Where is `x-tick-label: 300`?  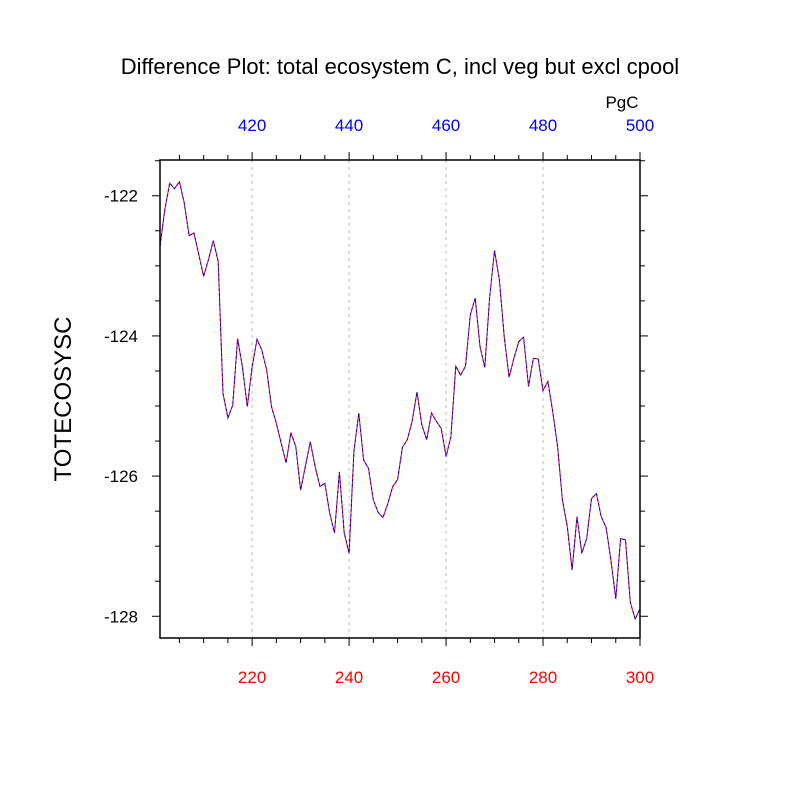
x-tick-label: 300 is located at coordinates (640, 677).